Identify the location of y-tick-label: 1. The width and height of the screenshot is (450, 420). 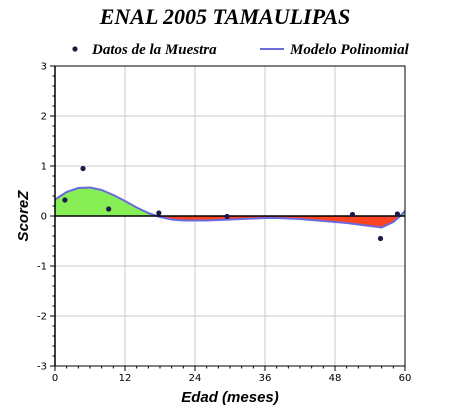
(44, 167).